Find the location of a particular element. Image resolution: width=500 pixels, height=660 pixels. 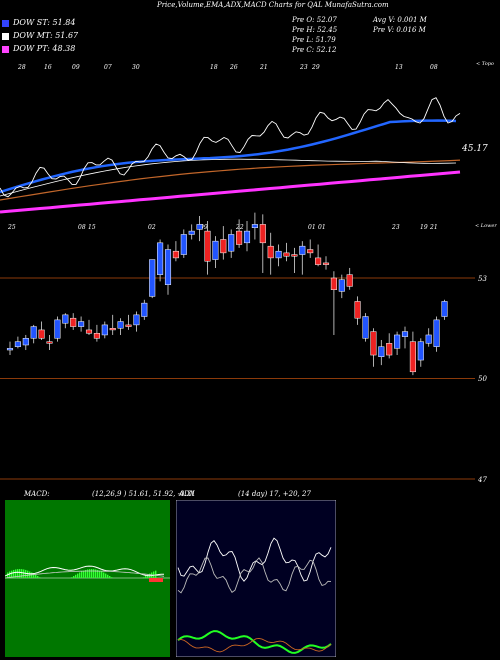

macd-last-bar is located at coordinates (156, 580).